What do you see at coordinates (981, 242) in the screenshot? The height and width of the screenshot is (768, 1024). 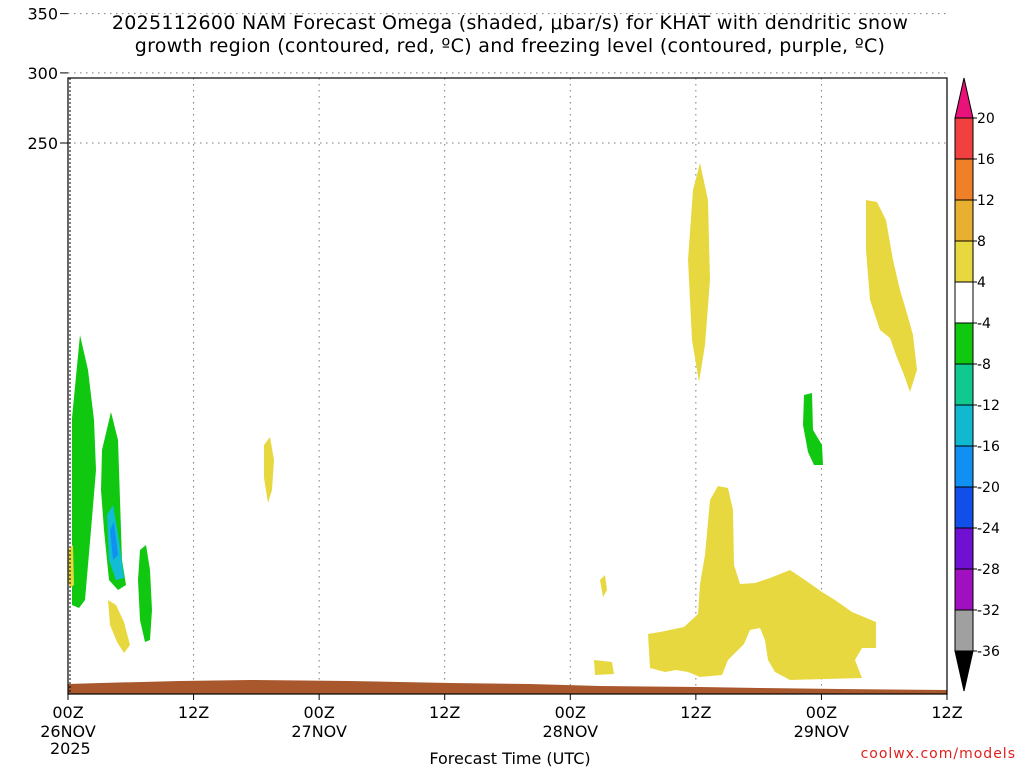 I see `colorbar-label: 8` at bounding box center [981, 242].